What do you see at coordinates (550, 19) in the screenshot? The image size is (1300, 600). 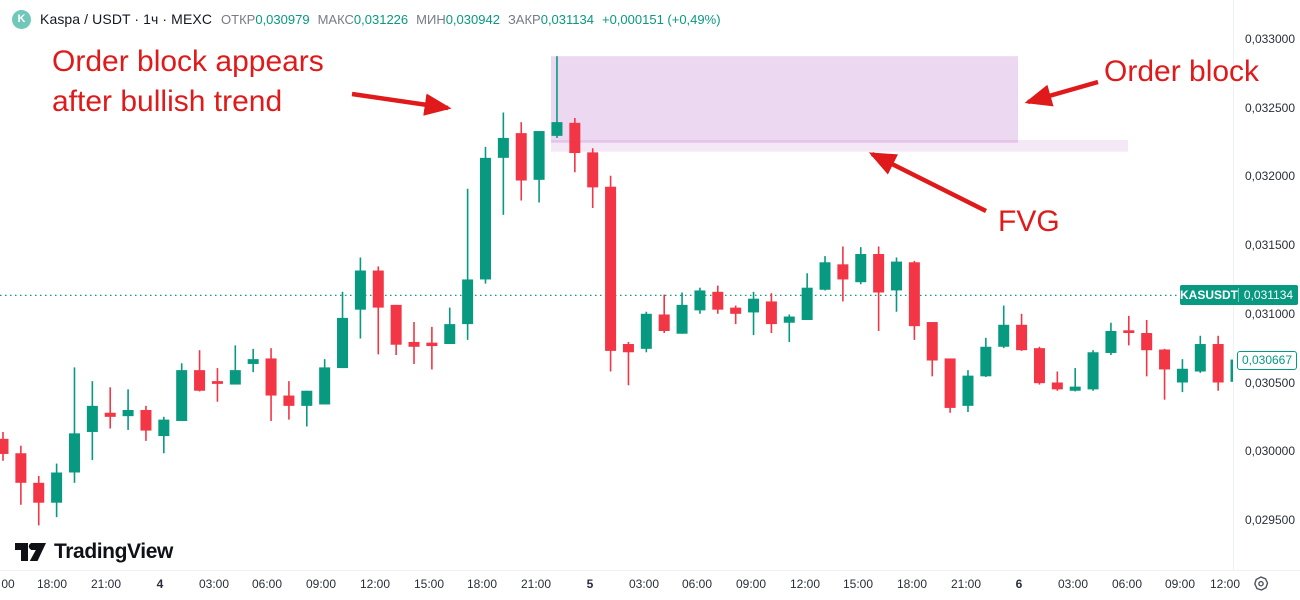 I see `close-field: ЗАКР0,031134` at bounding box center [550, 19].